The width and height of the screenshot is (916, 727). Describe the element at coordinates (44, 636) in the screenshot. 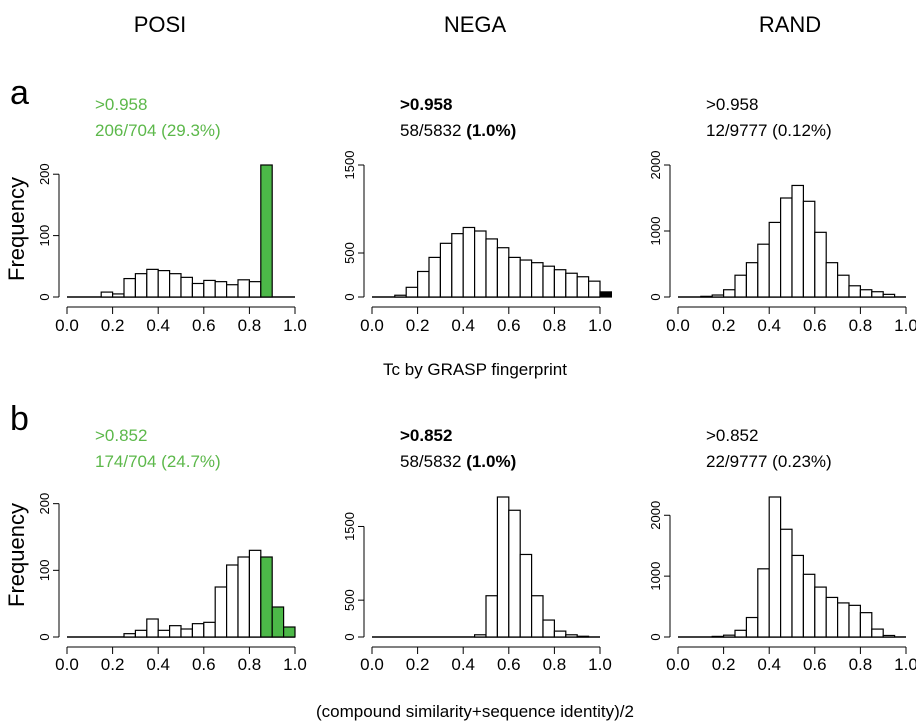

I see `y-tick-label: 0` at that location.